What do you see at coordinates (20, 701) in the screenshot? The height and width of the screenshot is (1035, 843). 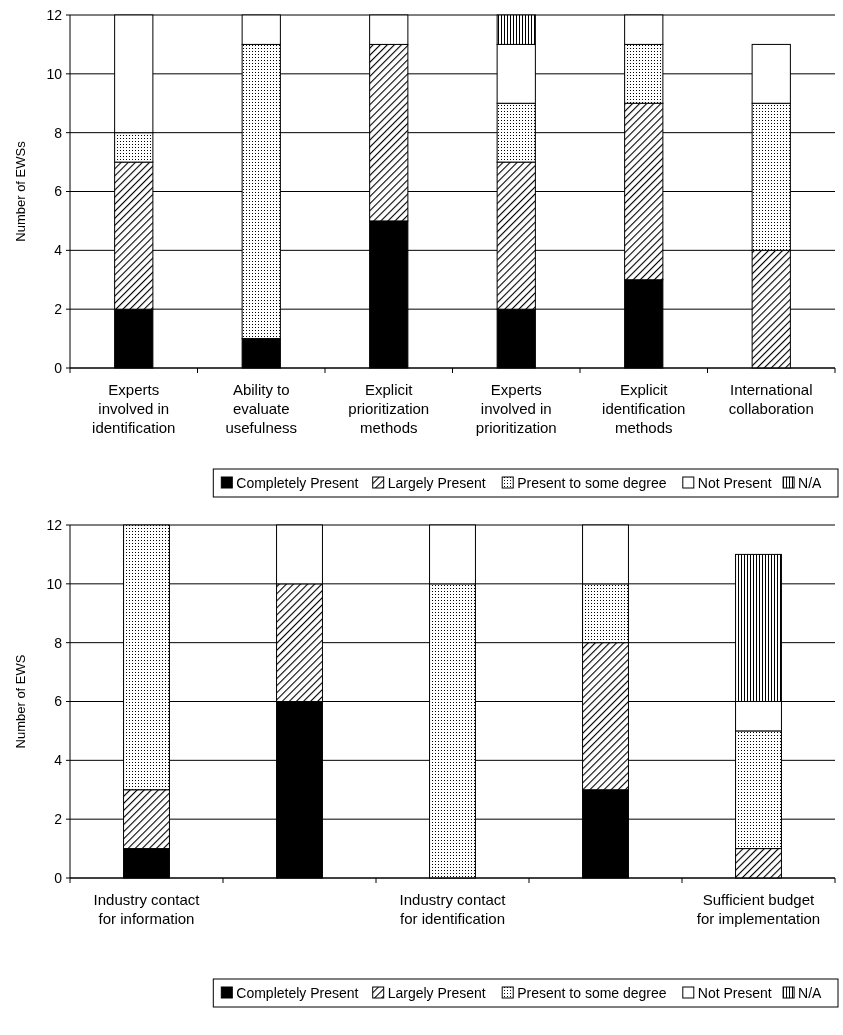 I see `y-axis-title: Number of EWS` at bounding box center [20, 701].